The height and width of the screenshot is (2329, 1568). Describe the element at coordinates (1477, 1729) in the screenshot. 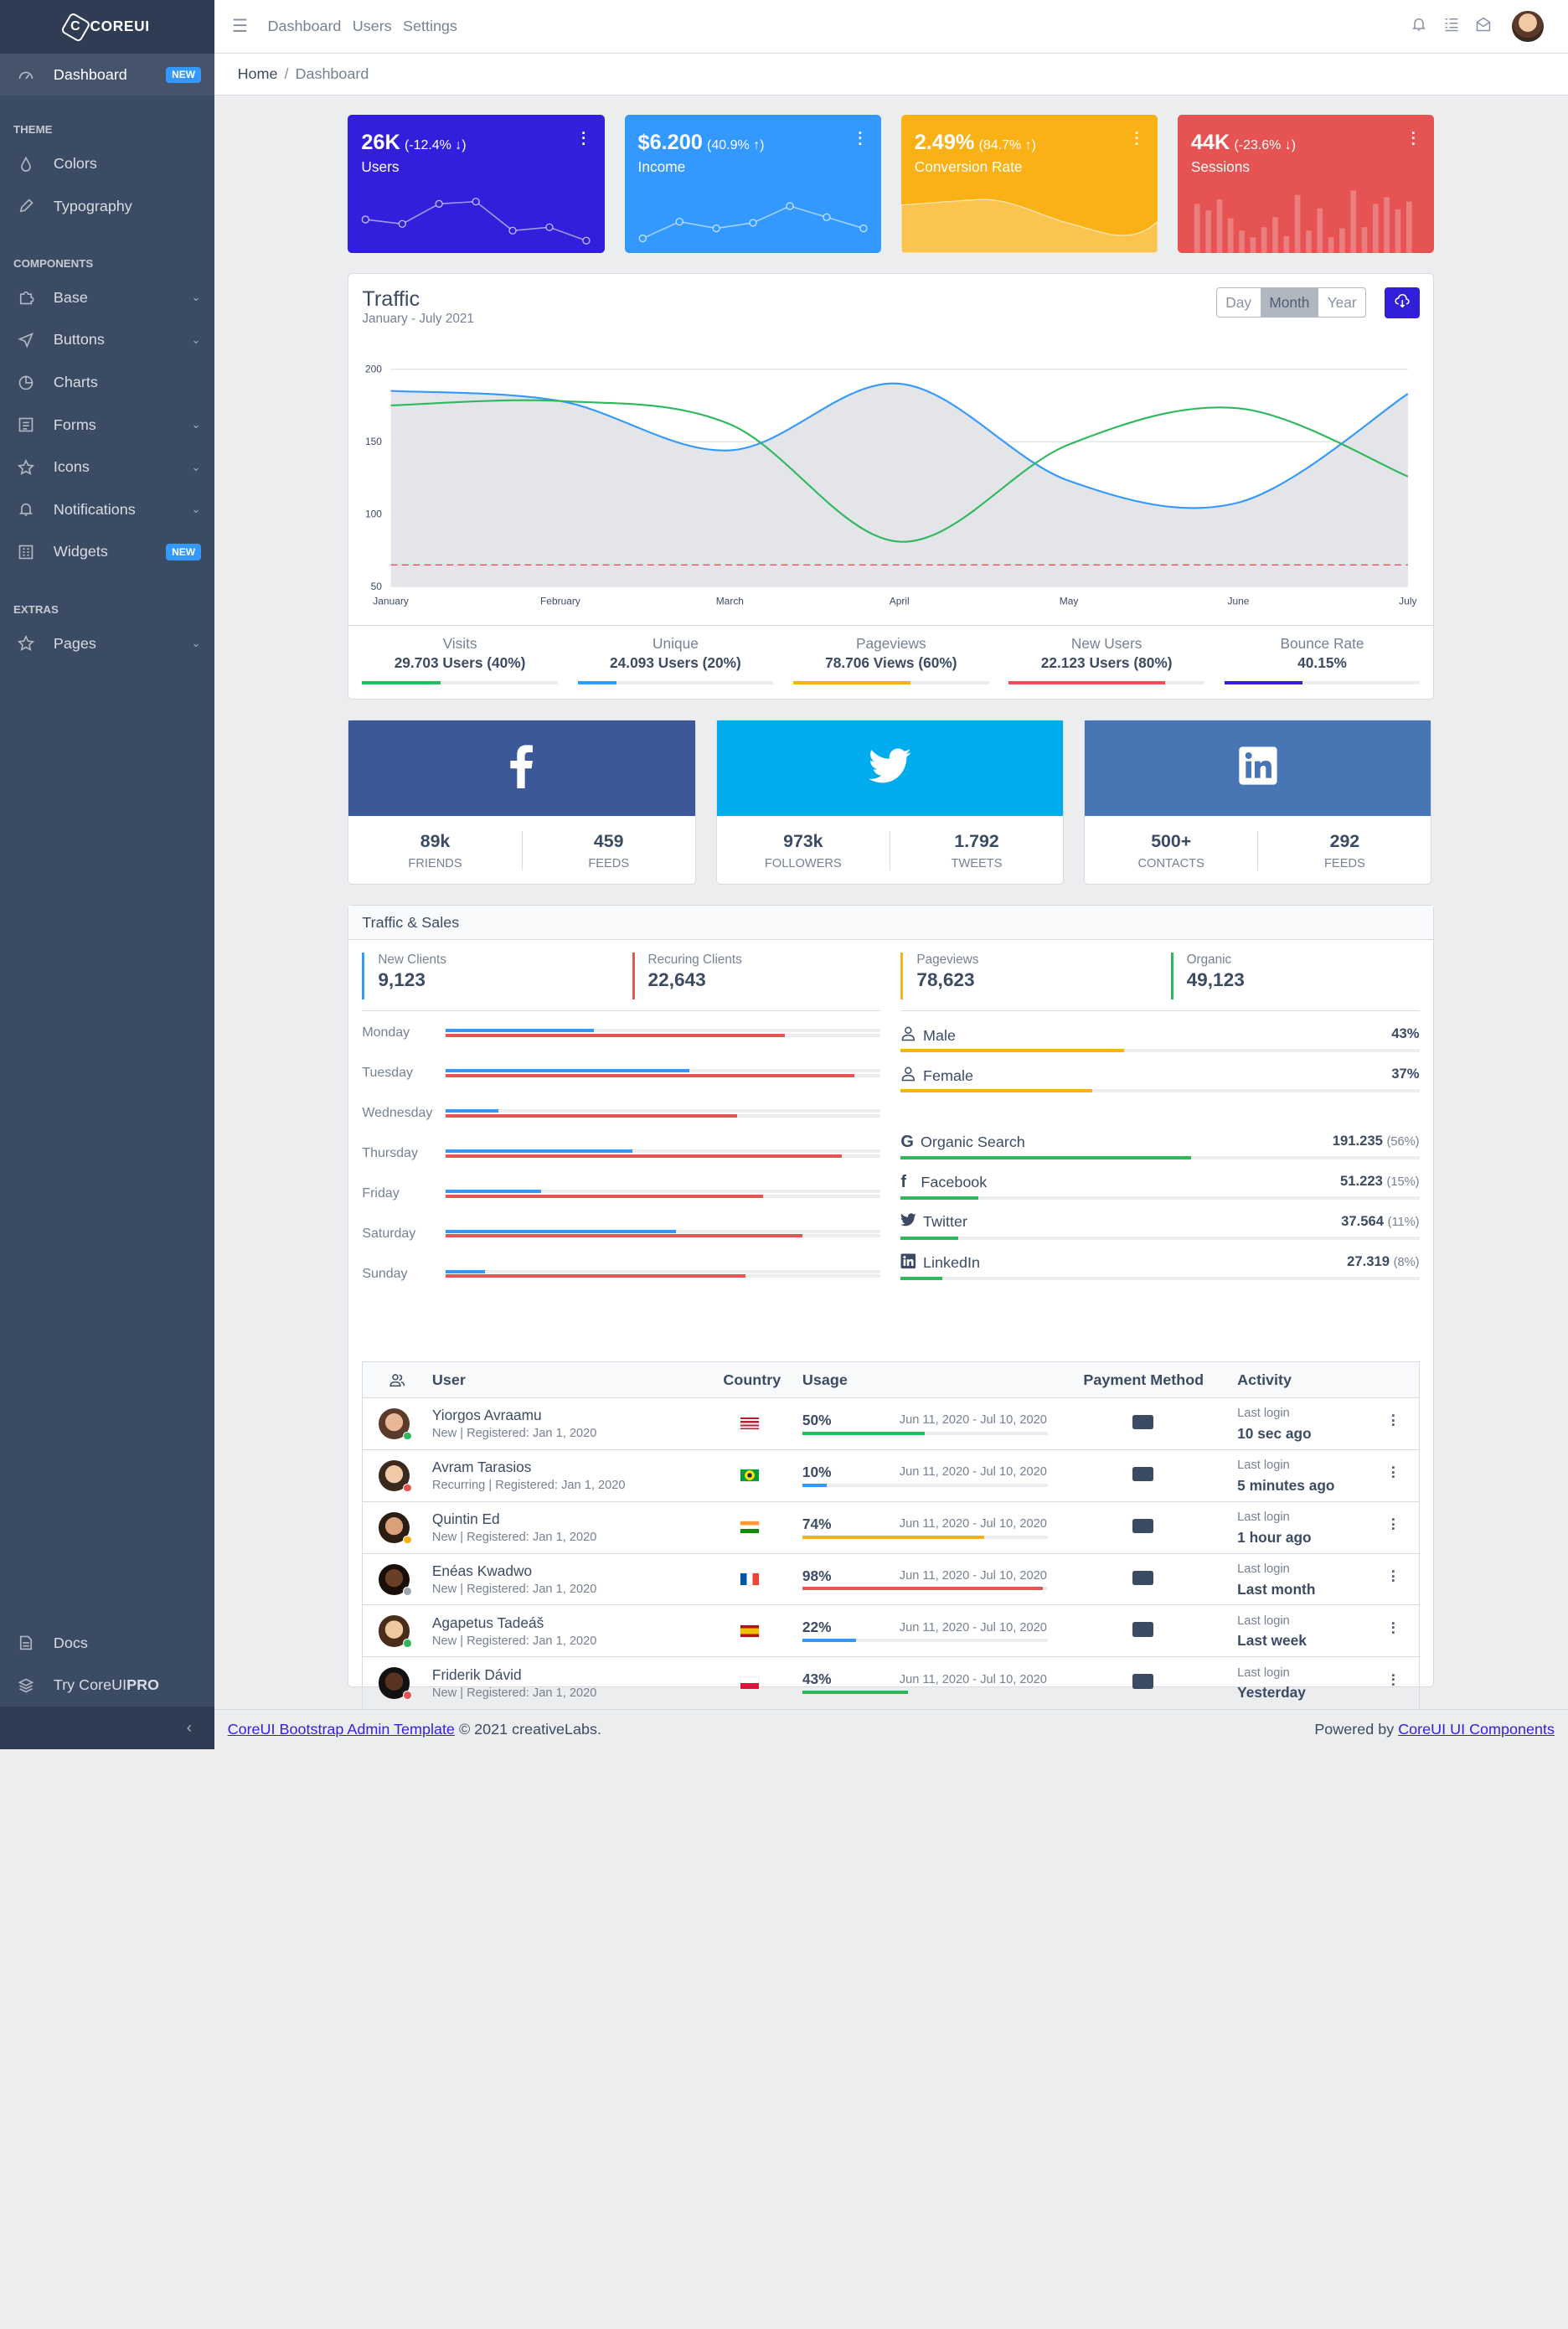

I see `footer-components-link: CoreUI UI Components` at that location.